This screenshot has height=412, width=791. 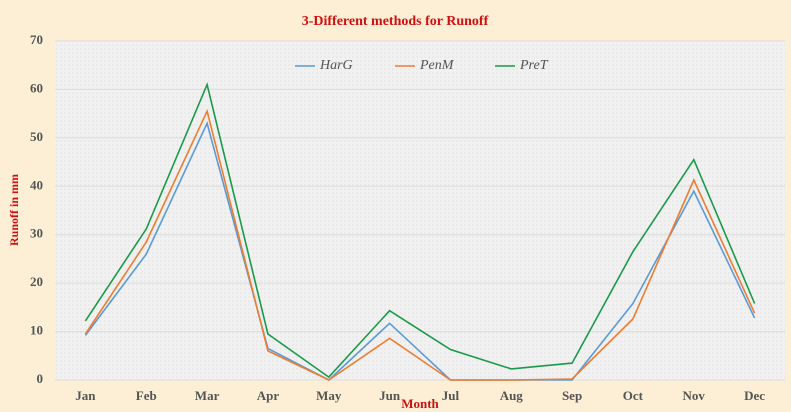 What do you see at coordinates (40, 378) in the screenshot?
I see `y-tick-label: 0` at bounding box center [40, 378].